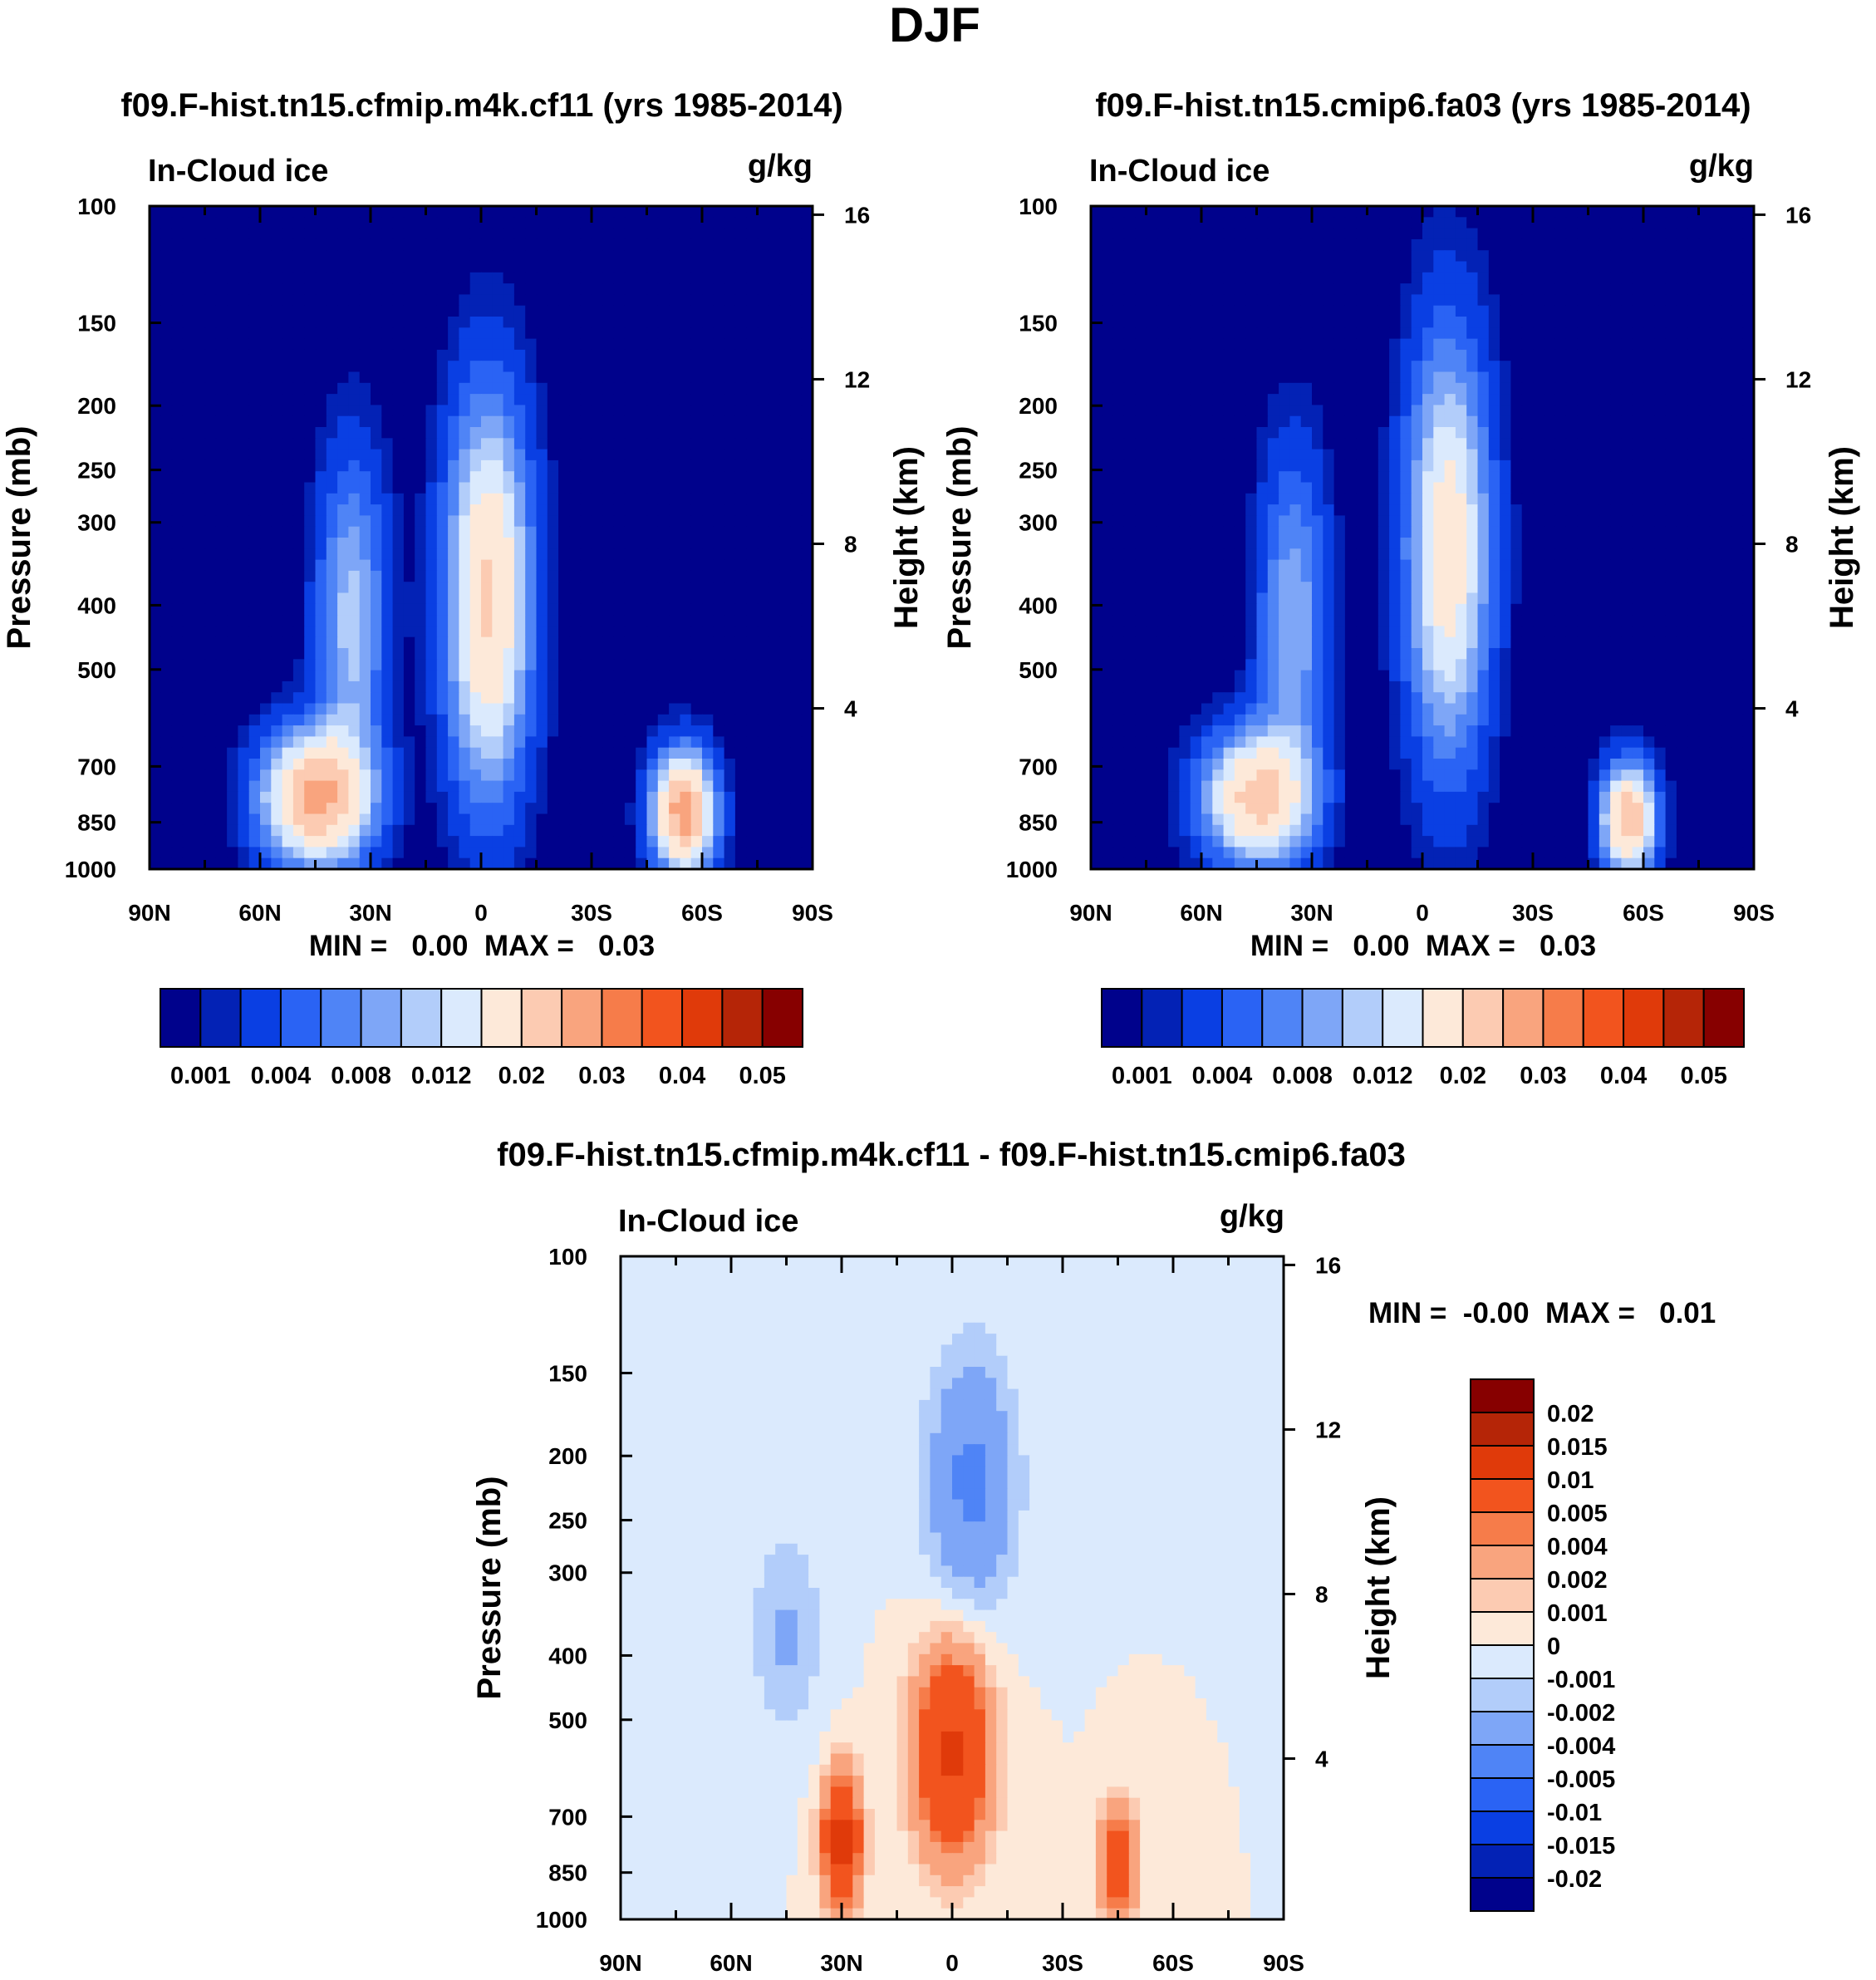 The image size is (1876, 1980). Describe the element at coordinates (96, 823) in the screenshot. I see `y-tick-label: 850` at that location.